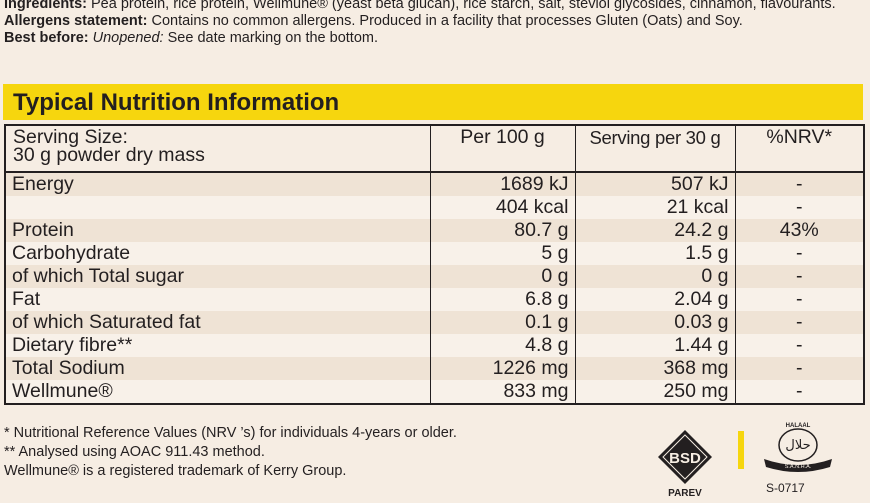 The width and height of the screenshot is (870, 503). Describe the element at coordinates (502, 276) in the screenshot. I see `per100-value: 0 g` at that location.